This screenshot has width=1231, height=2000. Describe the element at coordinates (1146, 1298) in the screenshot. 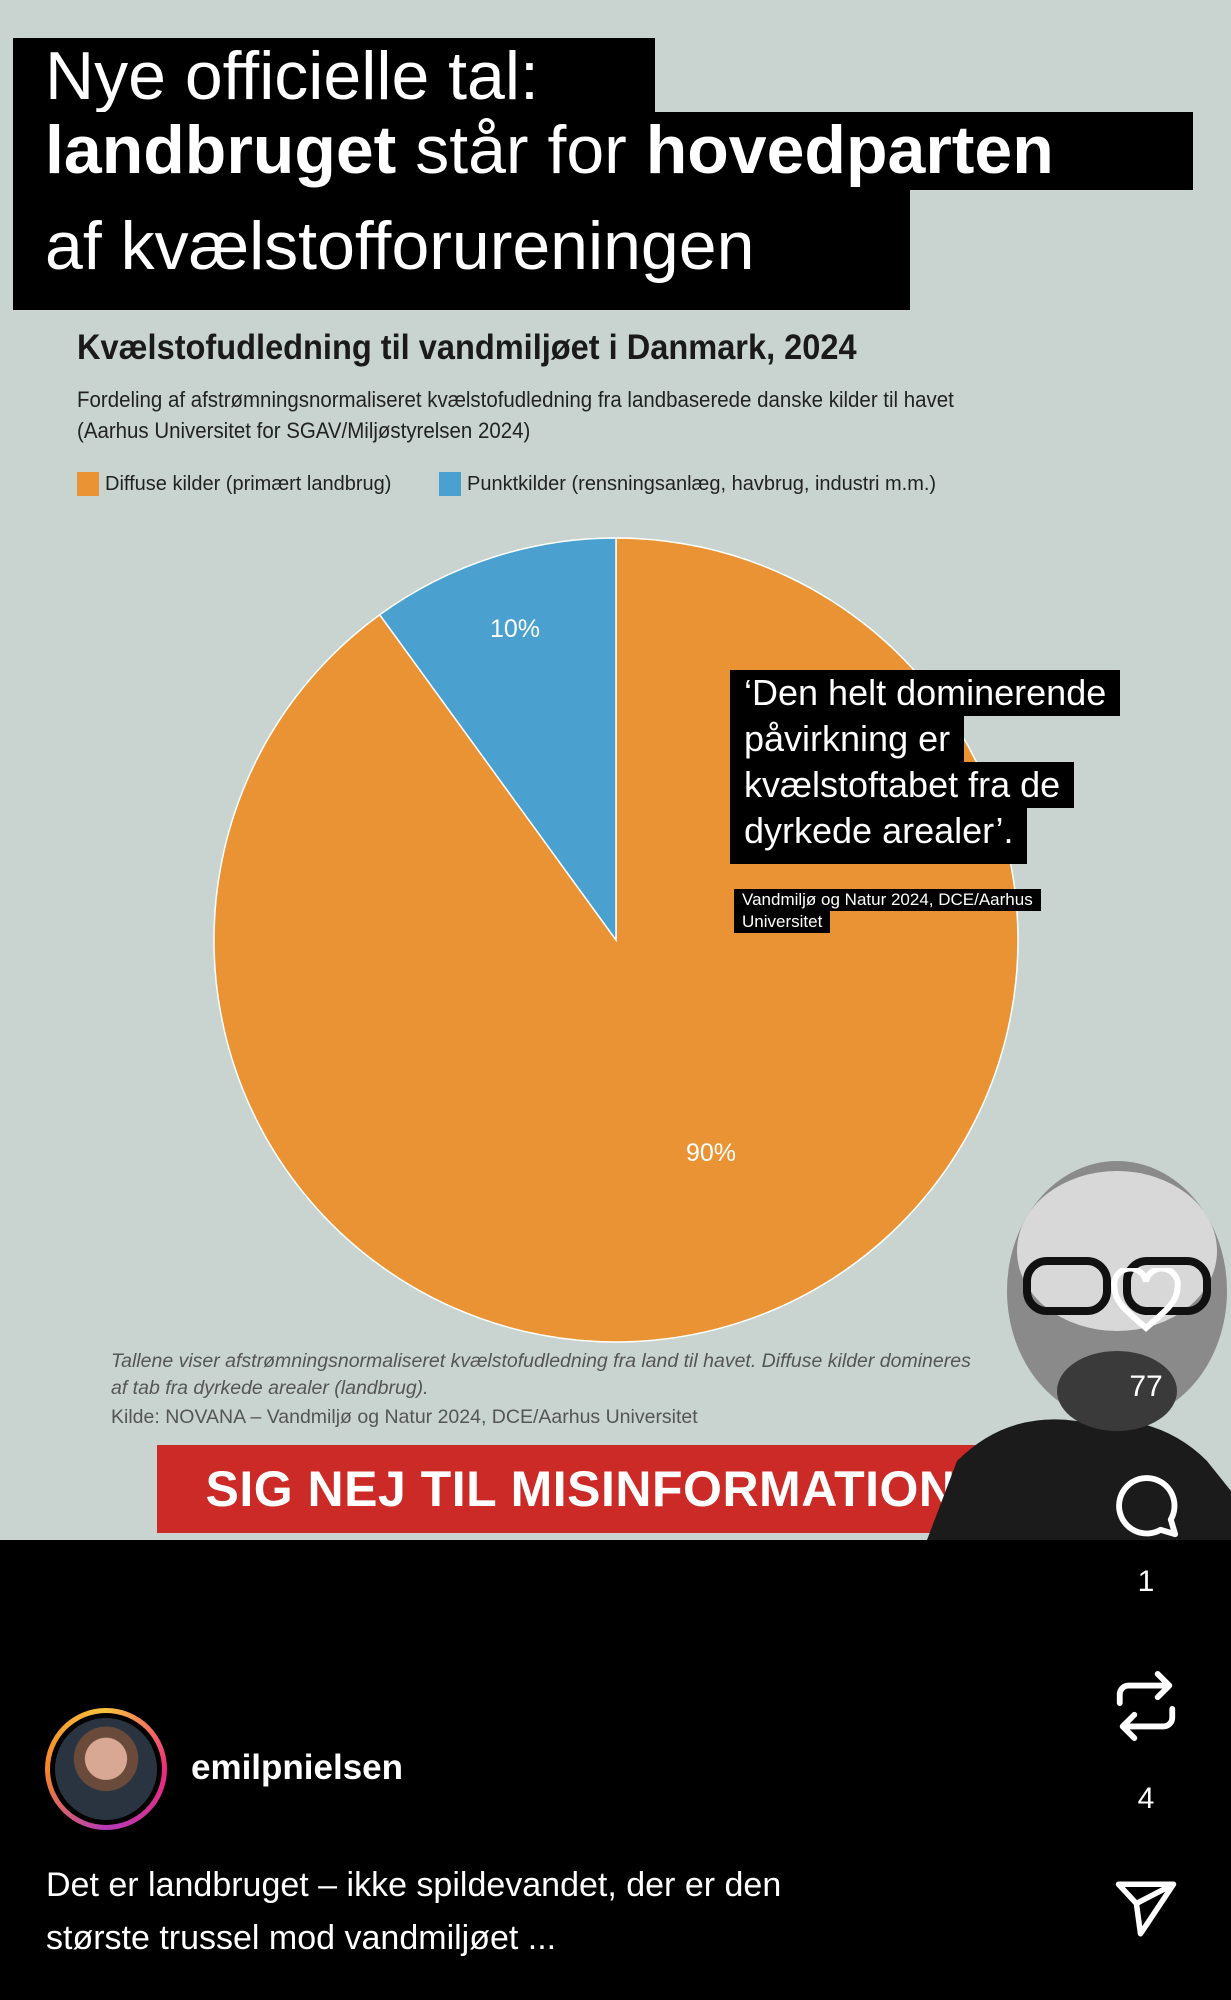

I see `heart-icon` at that location.